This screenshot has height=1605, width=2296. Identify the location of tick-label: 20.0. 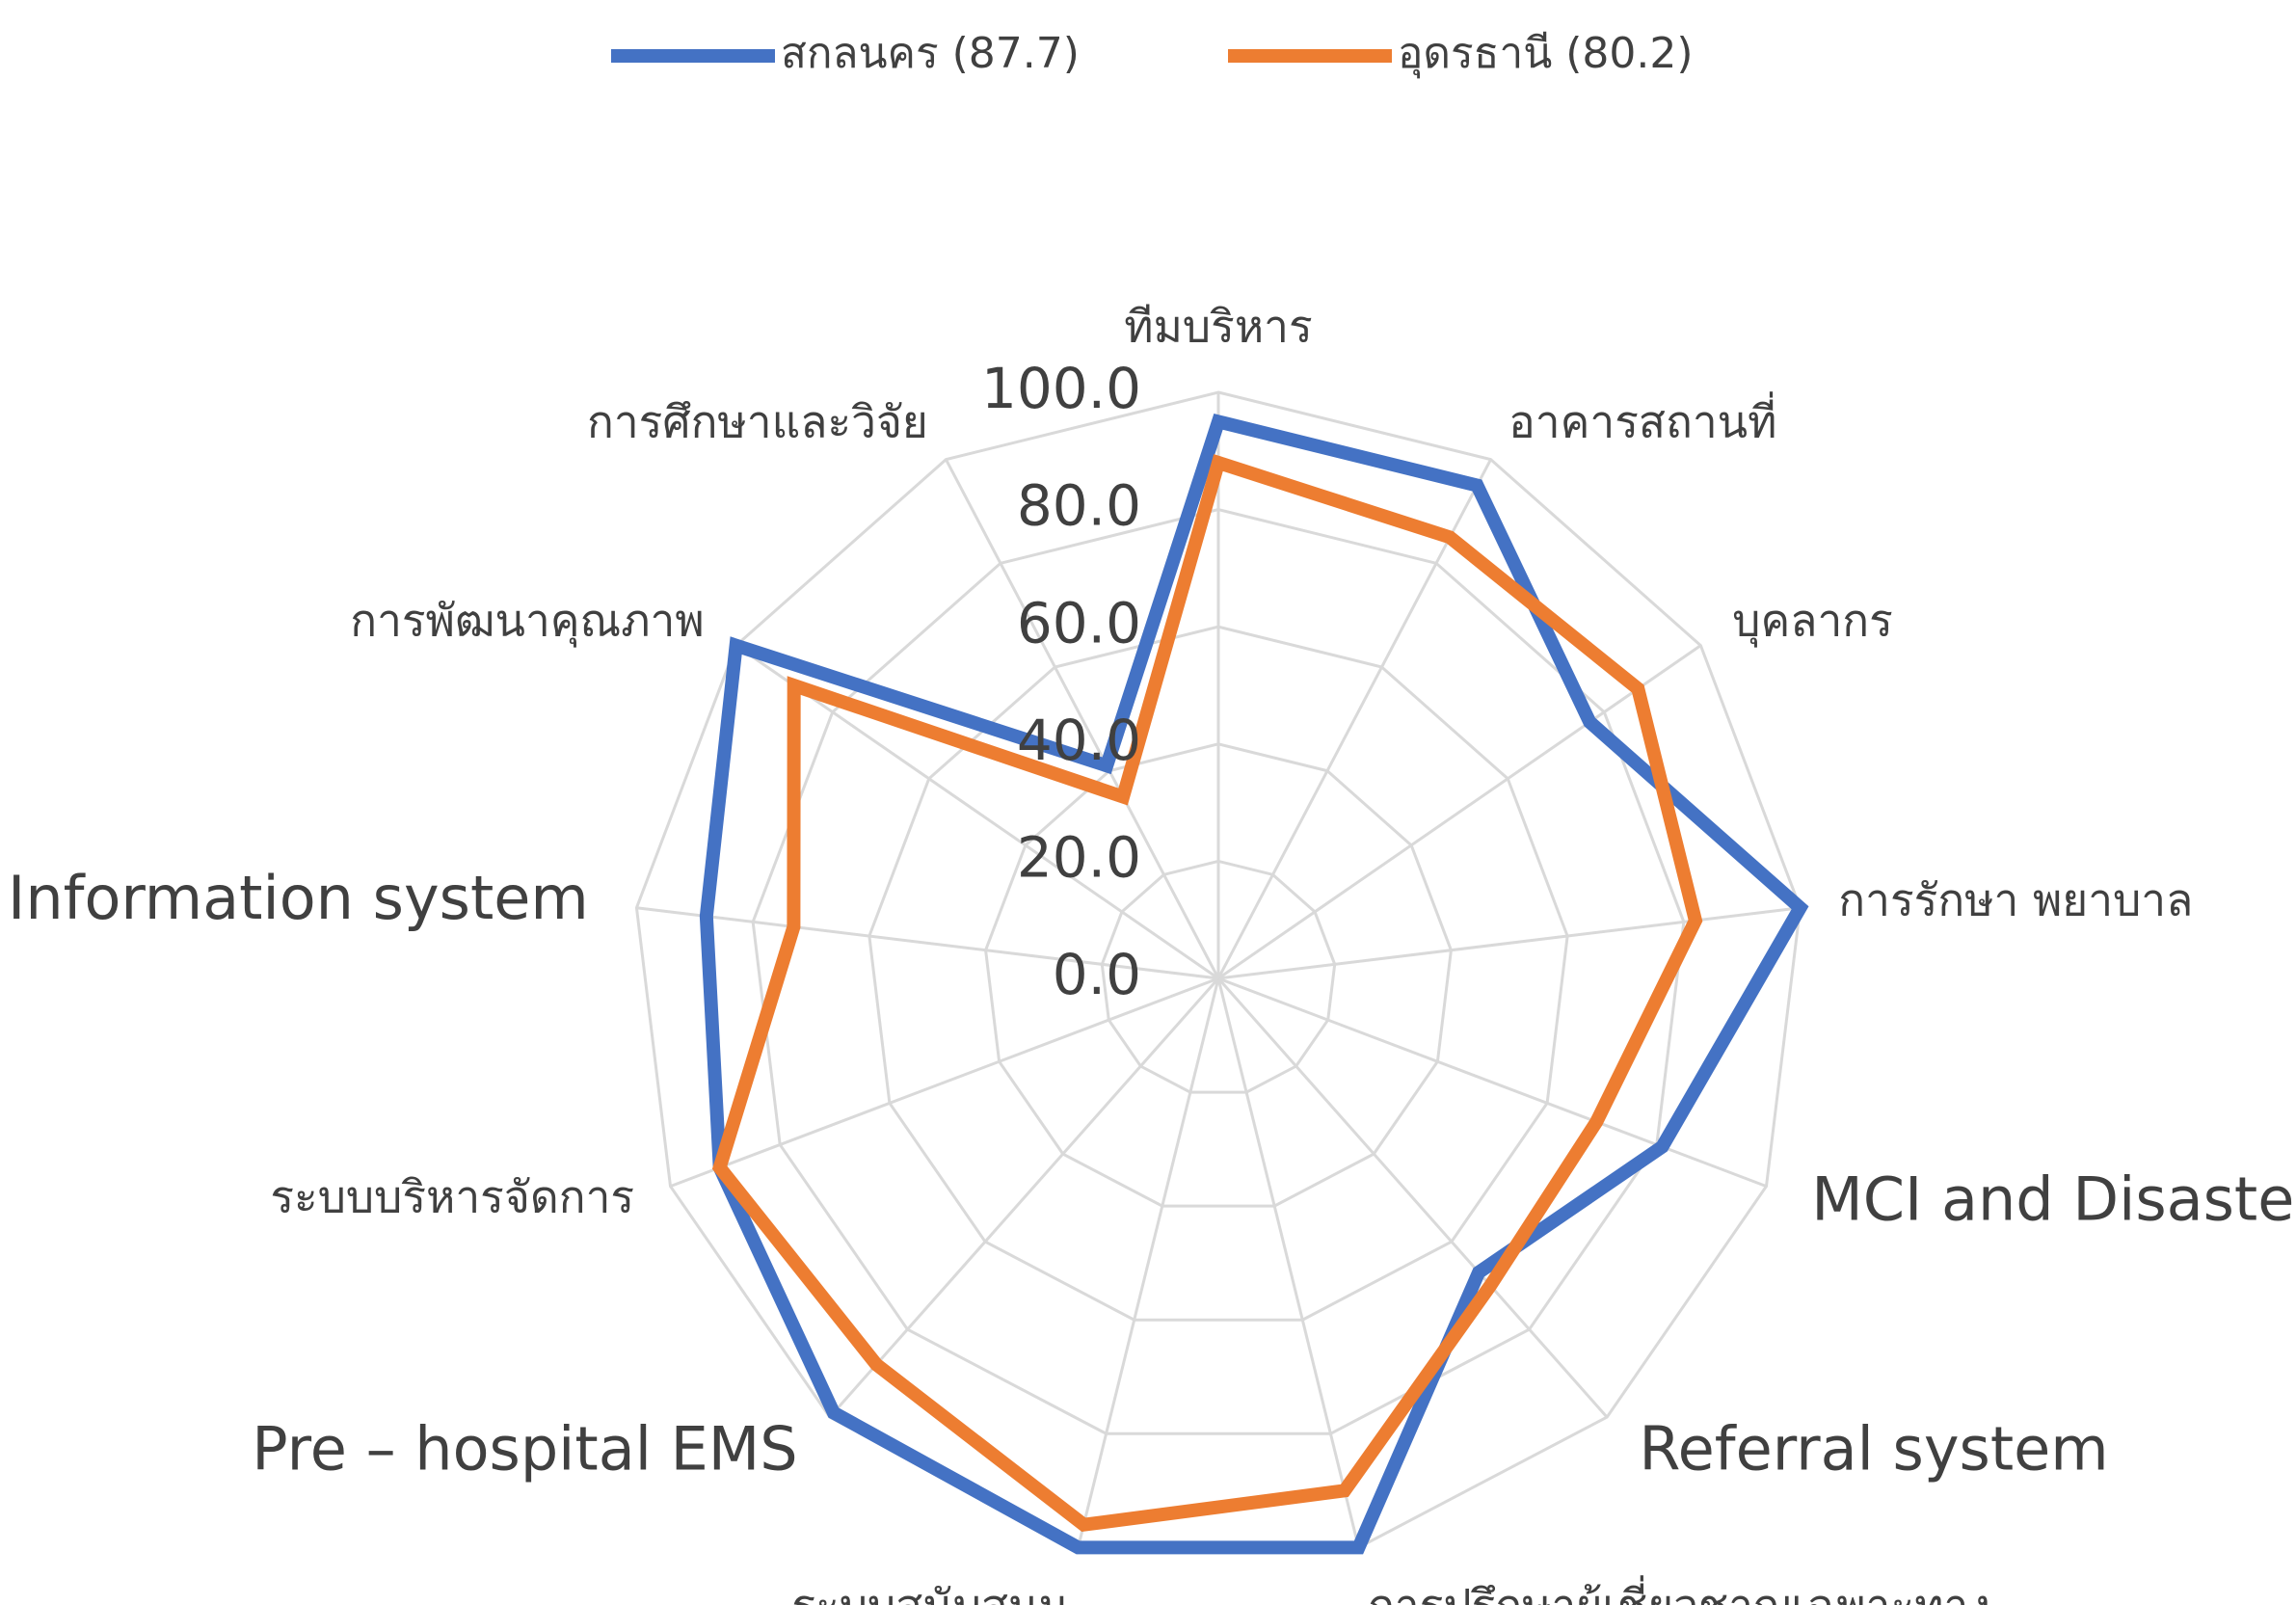
(1079, 858).